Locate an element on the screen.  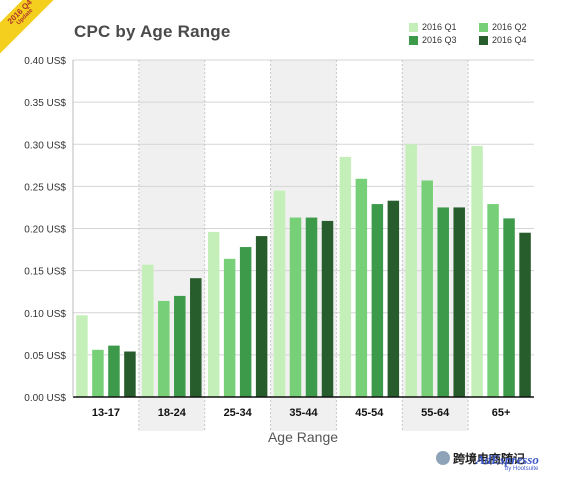
watermark-text: 跨境电商随记 is located at coordinates (489, 458).